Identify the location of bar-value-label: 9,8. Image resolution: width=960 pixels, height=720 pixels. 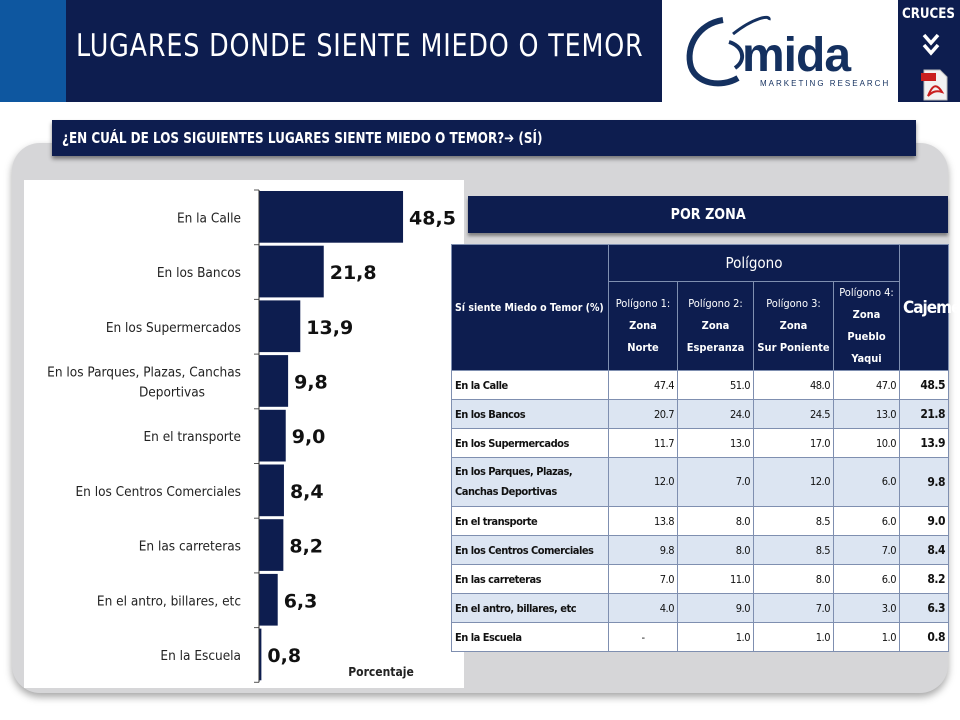
(311, 382).